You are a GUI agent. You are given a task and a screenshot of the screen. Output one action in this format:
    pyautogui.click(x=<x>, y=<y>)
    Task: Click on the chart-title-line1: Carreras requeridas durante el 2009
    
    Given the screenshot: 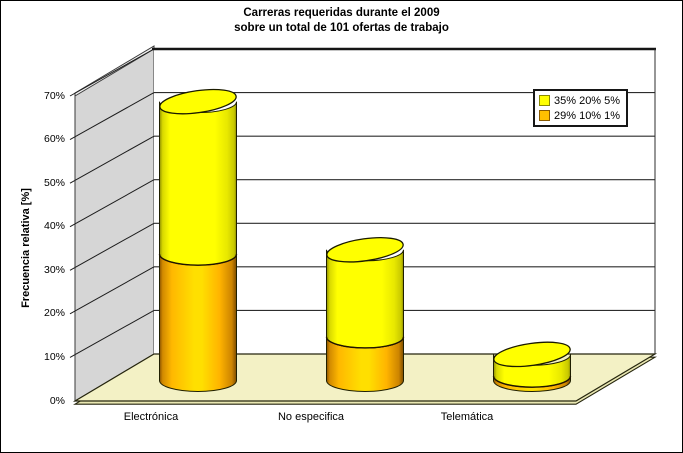 What is the action you would take?
    pyautogui.click(x=341, y=13)
    